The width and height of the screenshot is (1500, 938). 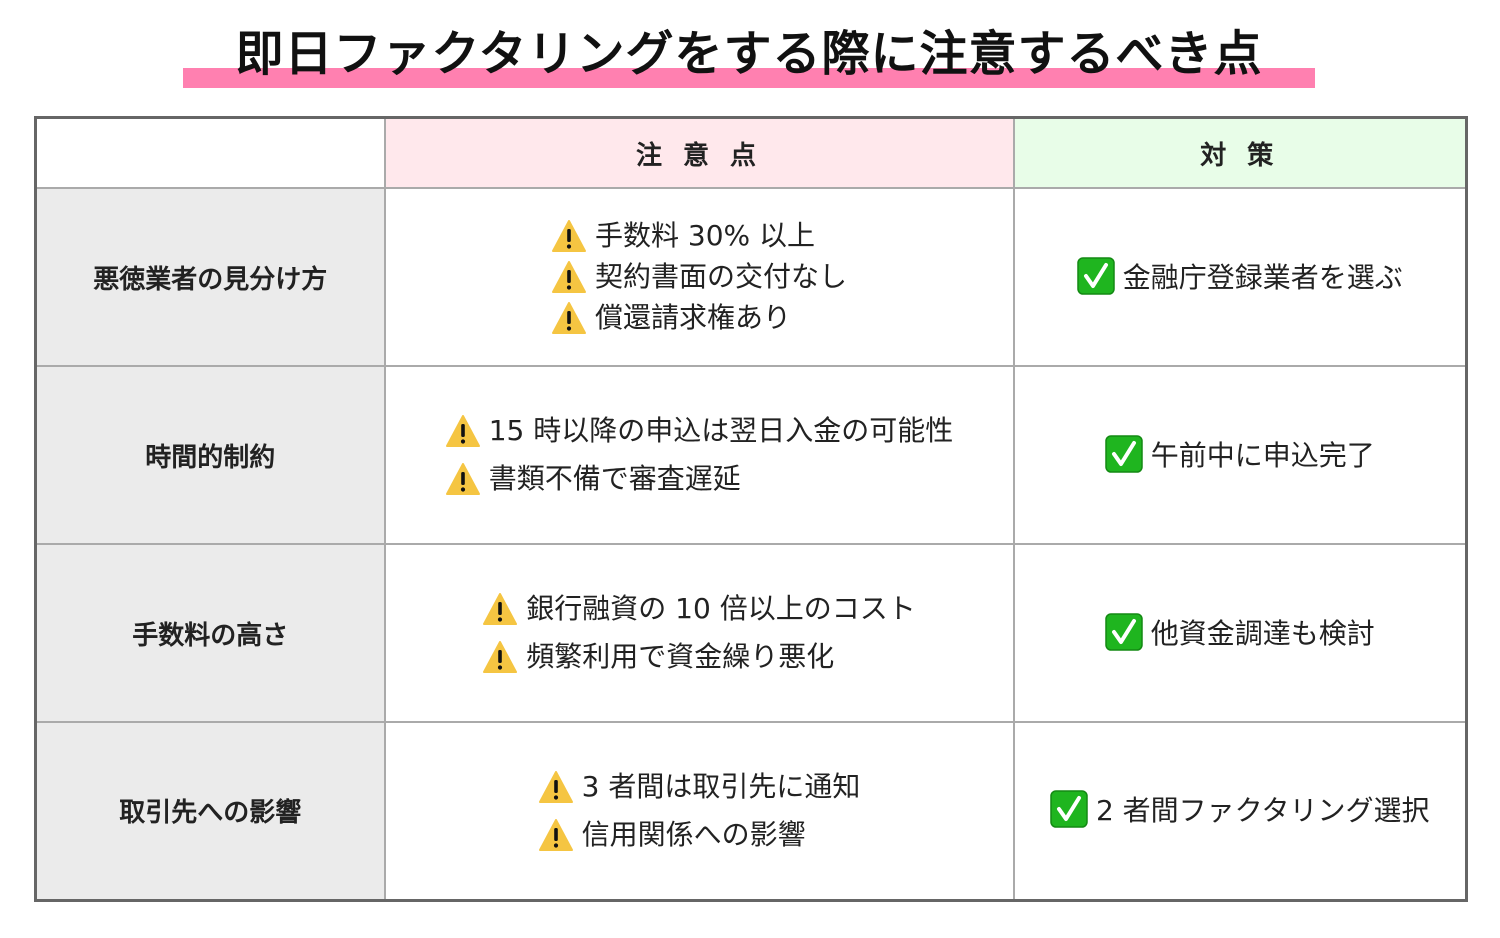 I want to click on caution-text: 3 者間は取引先に通知, so click(x=721, y=786).